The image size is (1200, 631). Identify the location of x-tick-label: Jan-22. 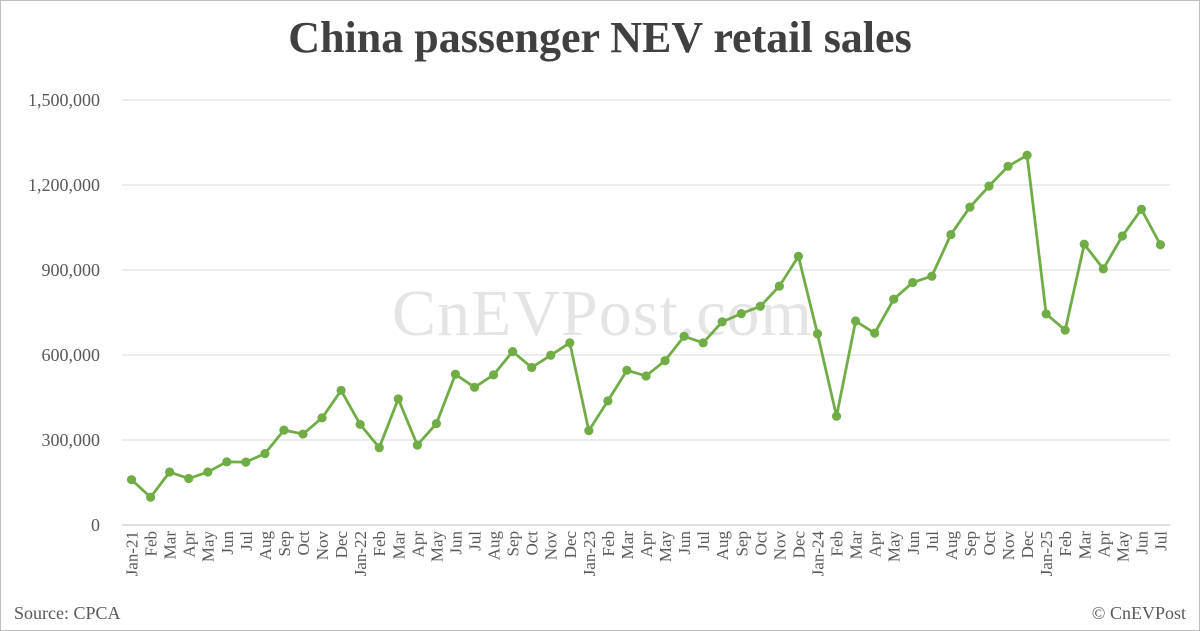
(360, 553).